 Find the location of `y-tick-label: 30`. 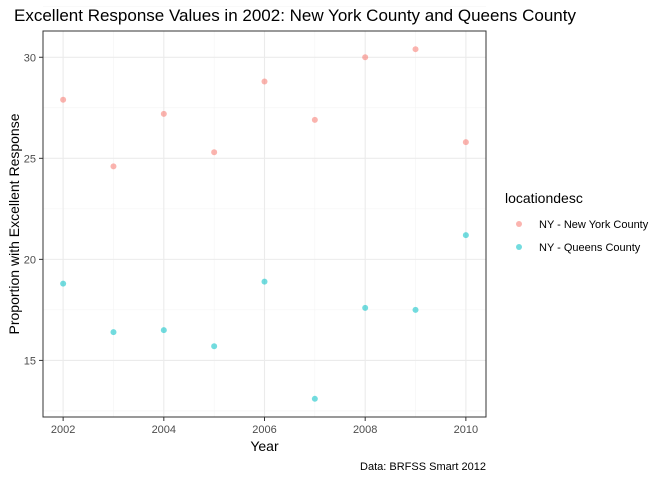

y-tick-label: 30 is located at coordinates (30, 58).